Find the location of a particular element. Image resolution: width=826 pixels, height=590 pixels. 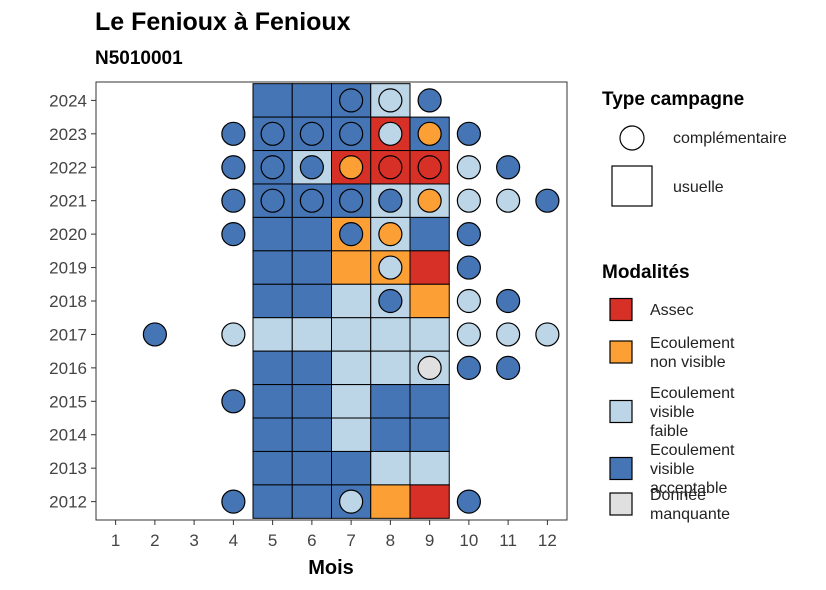

legend-label-1: non visible is located at coordinates (688, 362).